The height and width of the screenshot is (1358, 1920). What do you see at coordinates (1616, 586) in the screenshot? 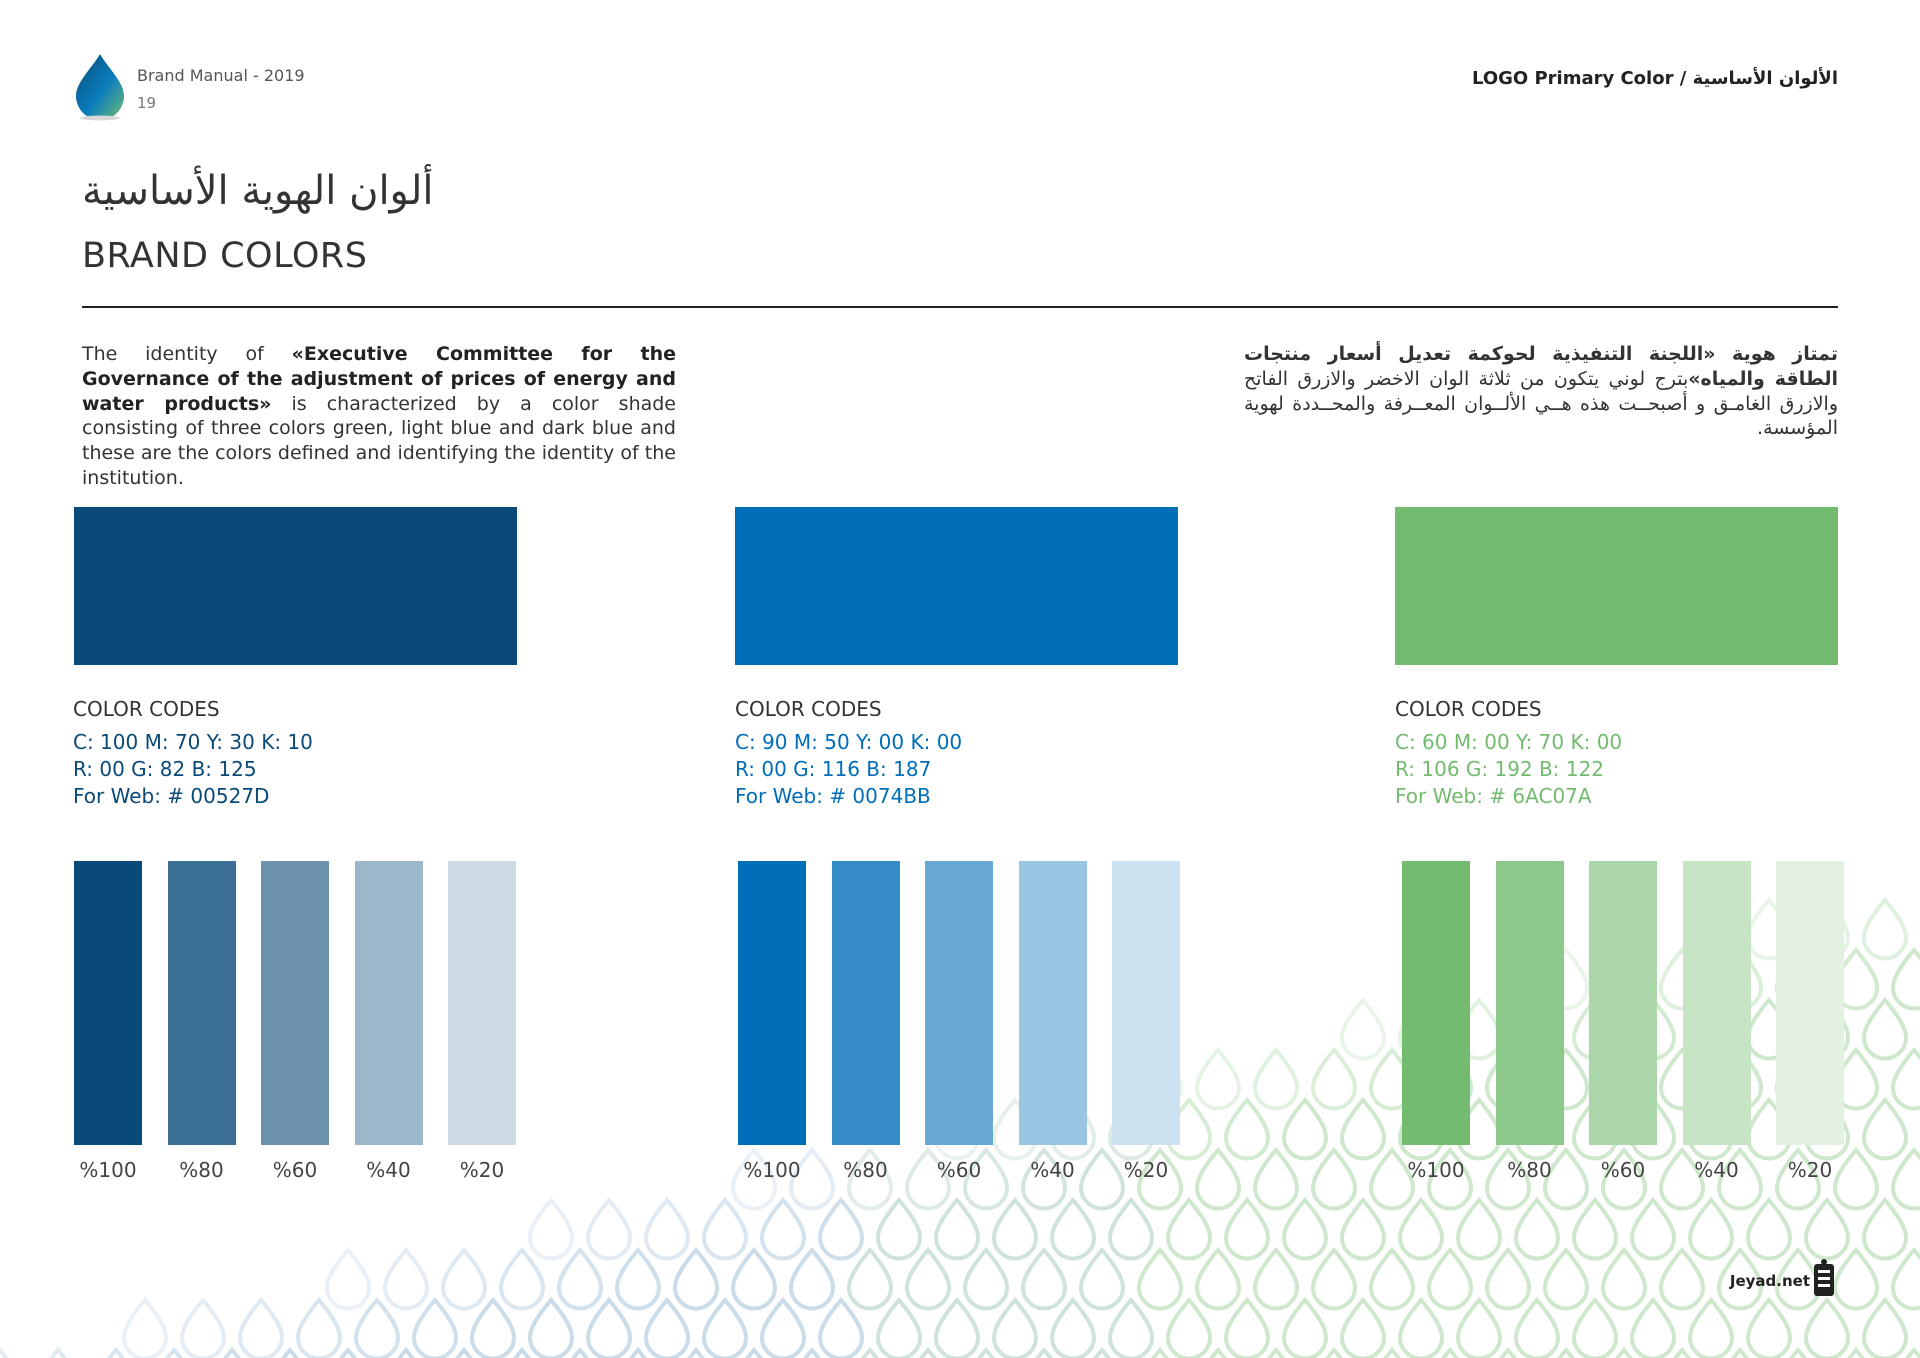
I see `swatch-green` at bounding box center [1616, 586].